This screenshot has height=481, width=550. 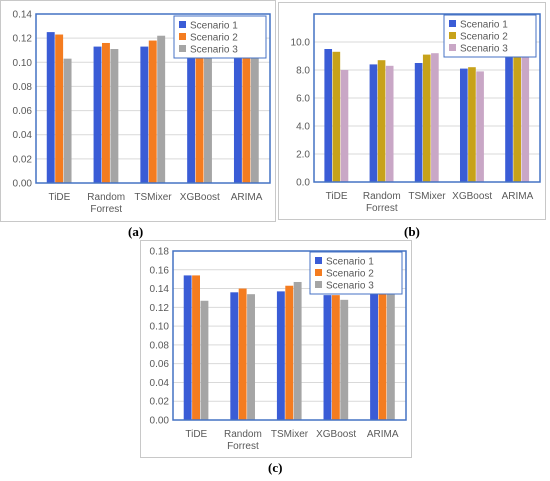 I want to click on y-tick-label: 0.18, so click(x=160, y=252).